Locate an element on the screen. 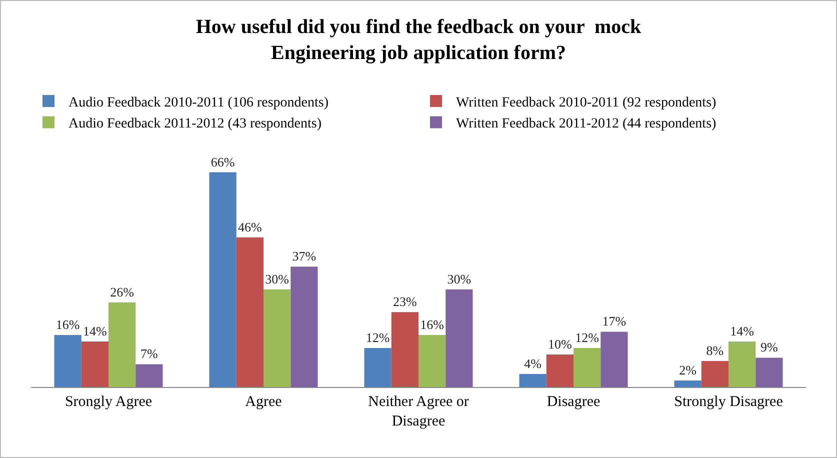 This screenshot has height=458, width=837. data-label: 23% is located at coordinates (404, 302).